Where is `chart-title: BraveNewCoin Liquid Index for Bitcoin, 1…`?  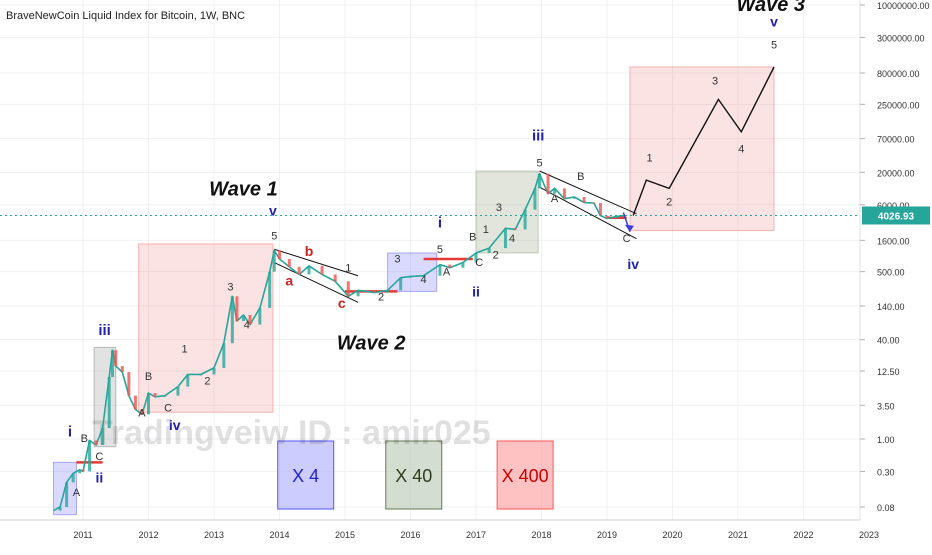
chart-title: BraveNewCoin Liquid Index for Bitcoin, 1… is located at coordinates (125, 16).